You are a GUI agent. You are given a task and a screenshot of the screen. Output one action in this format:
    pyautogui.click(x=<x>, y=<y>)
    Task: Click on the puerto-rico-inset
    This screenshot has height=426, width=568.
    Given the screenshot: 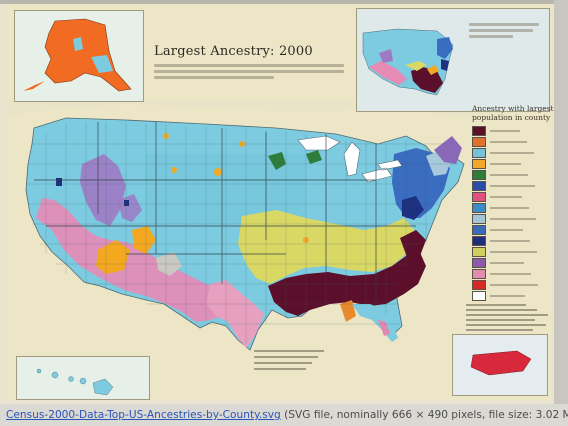 What is the action you would take?
    pyautogui.click(x=500, y=365)
    